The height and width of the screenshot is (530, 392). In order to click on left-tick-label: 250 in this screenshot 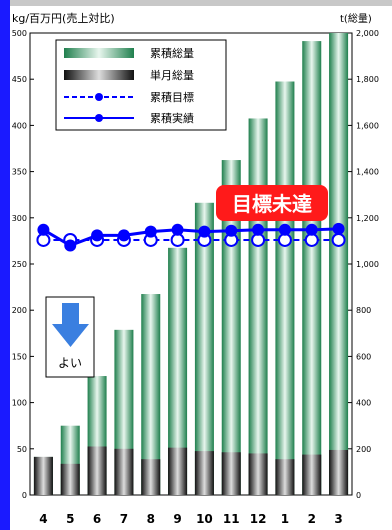, I will do `click(19, 264)`.